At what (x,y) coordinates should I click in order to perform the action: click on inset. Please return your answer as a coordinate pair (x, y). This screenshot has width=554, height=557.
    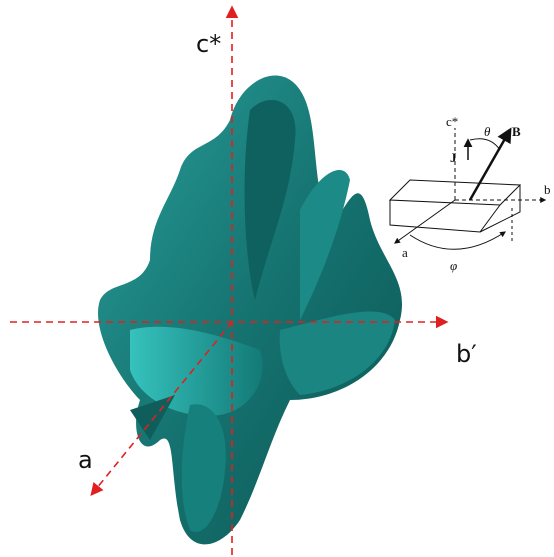
    Looking at the image, I should click on (467, 188).